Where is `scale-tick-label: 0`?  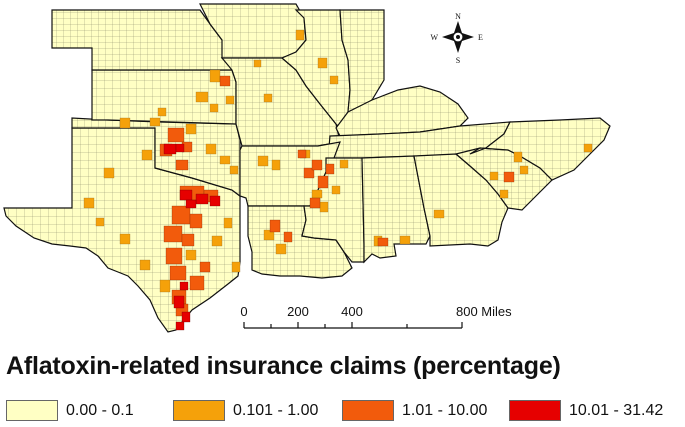 scale-tick-label: 0 is located at coordinates (243, 311).